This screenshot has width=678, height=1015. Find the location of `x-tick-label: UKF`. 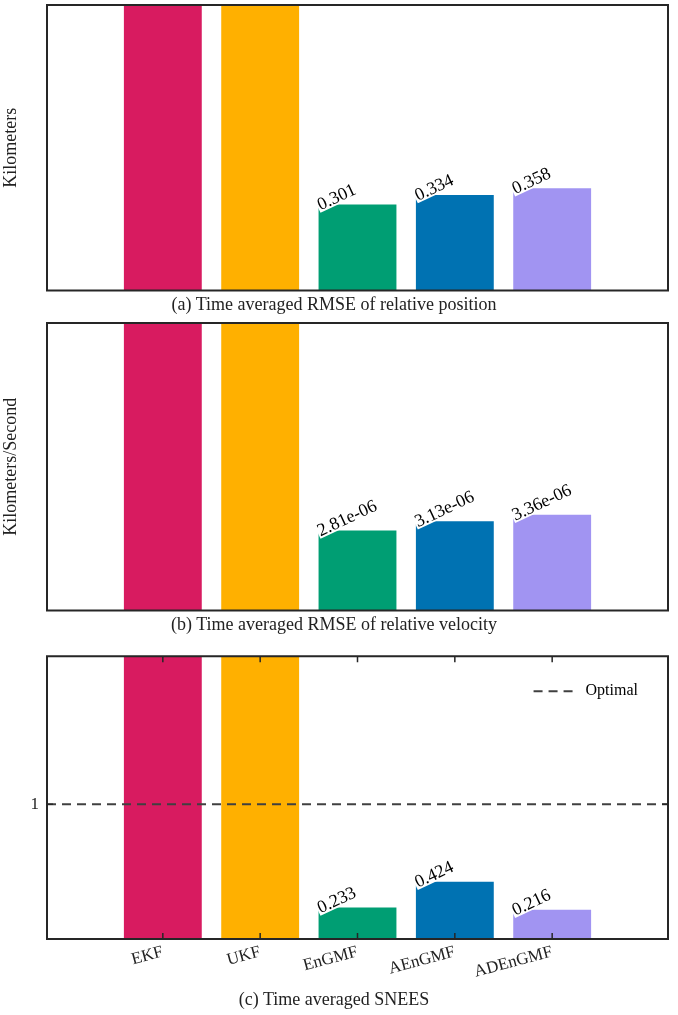

x-tick-label: UKF is located at coordinates (243, 955).